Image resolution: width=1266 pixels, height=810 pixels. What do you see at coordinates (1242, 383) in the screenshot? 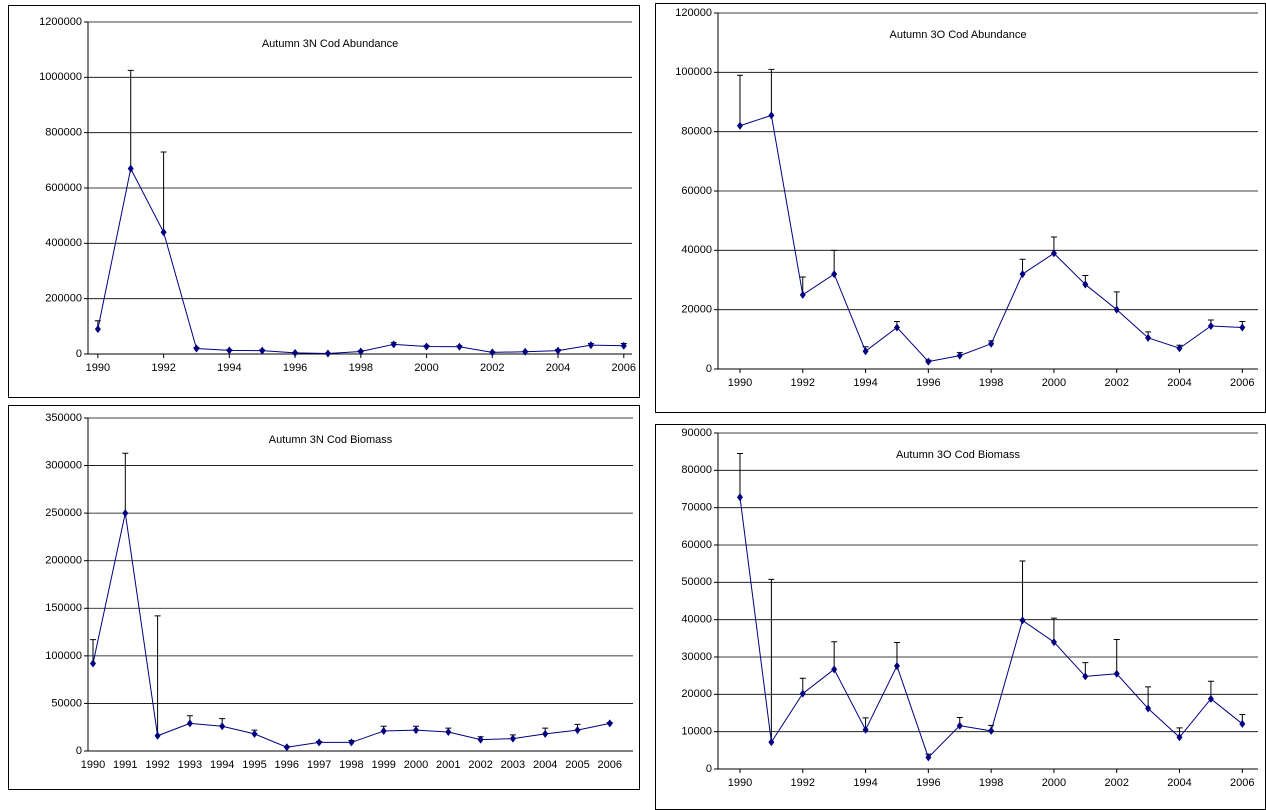
I see `x-tick-label: 2006` at bounding box center [1242, 383].